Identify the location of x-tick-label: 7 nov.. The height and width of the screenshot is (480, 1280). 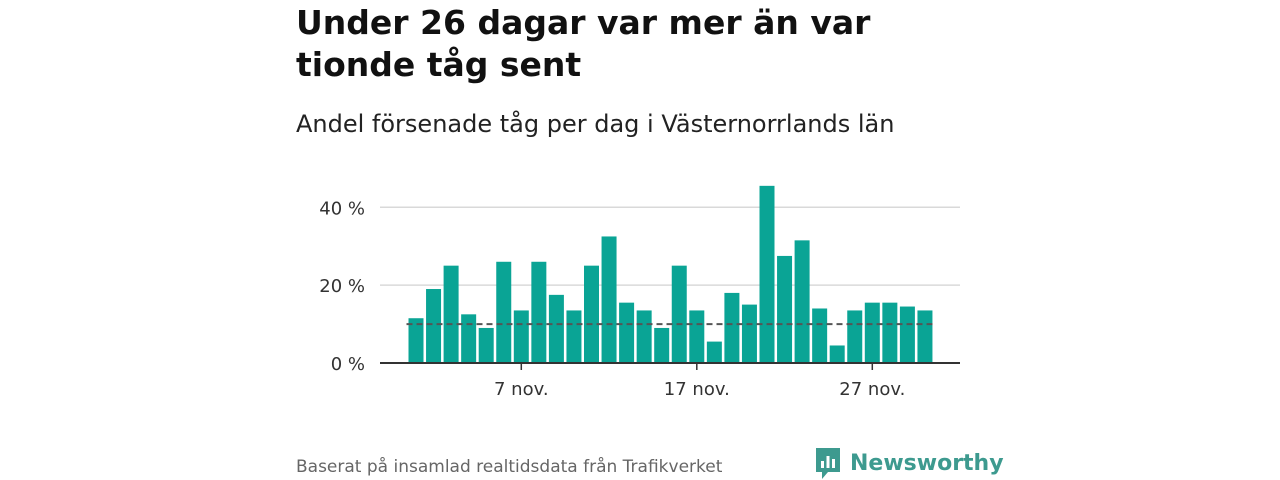
(521, 389).